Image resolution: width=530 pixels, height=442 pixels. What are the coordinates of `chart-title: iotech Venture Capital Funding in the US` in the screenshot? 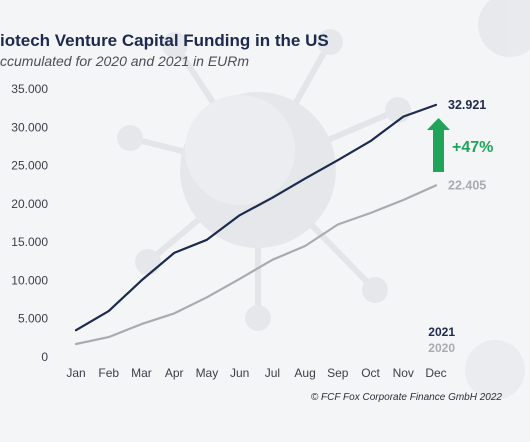 It's located at (164, 40).